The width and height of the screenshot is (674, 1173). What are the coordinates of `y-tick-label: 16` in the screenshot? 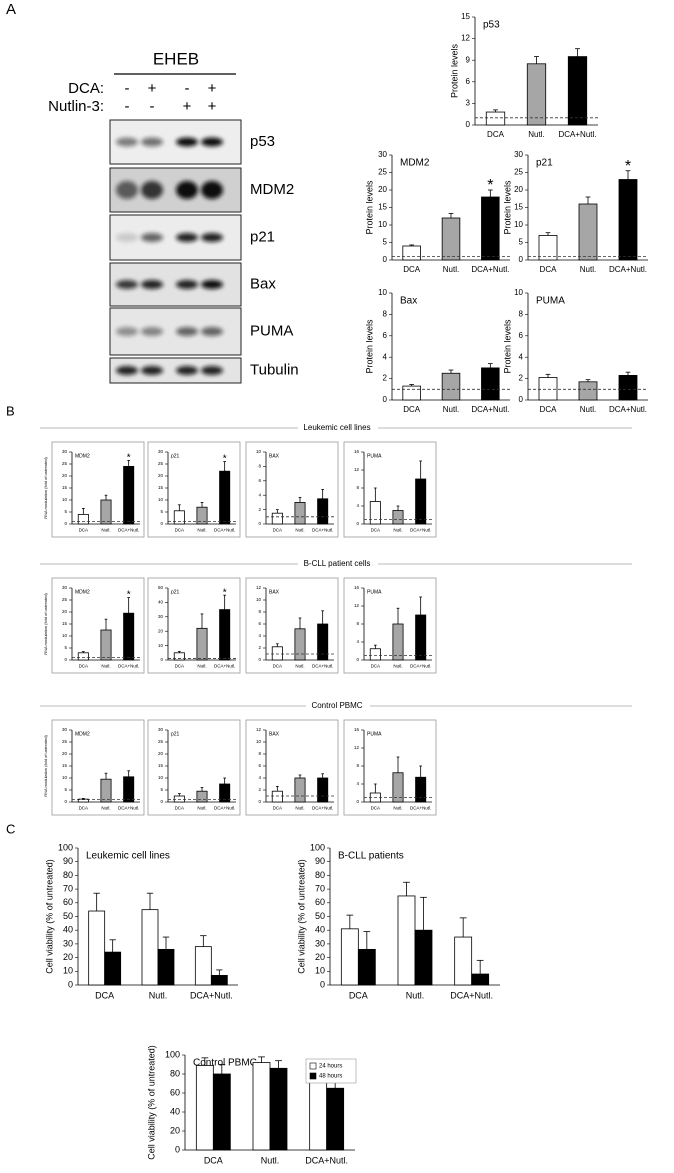 It's located at (357, 587).